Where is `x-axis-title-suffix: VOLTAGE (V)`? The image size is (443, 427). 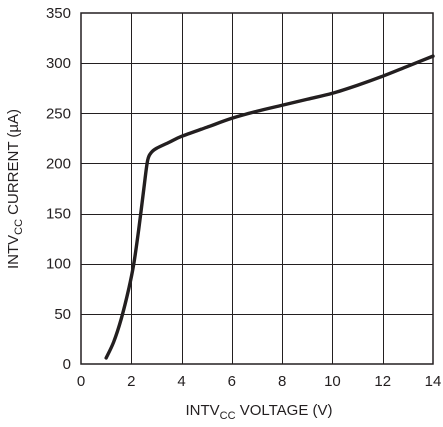
x-axis-title-suffix: VOLTAGE (V) is located at coordinates (284, 410).